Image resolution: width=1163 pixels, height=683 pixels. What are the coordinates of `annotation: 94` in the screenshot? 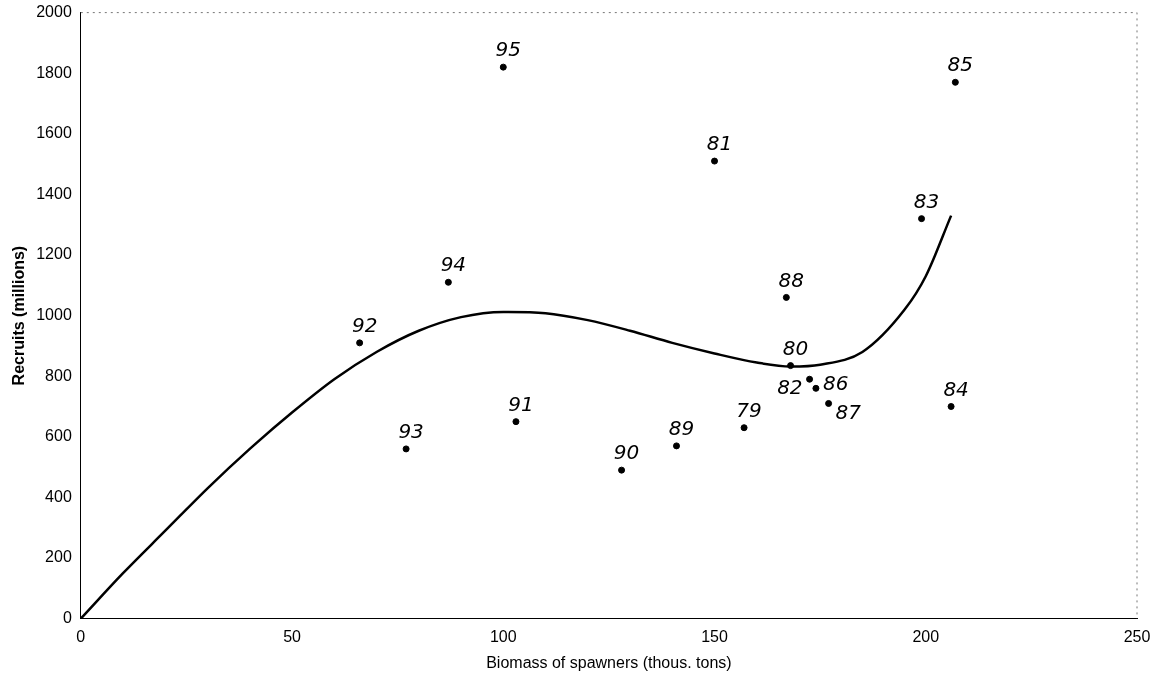 It's located at (453, 264).